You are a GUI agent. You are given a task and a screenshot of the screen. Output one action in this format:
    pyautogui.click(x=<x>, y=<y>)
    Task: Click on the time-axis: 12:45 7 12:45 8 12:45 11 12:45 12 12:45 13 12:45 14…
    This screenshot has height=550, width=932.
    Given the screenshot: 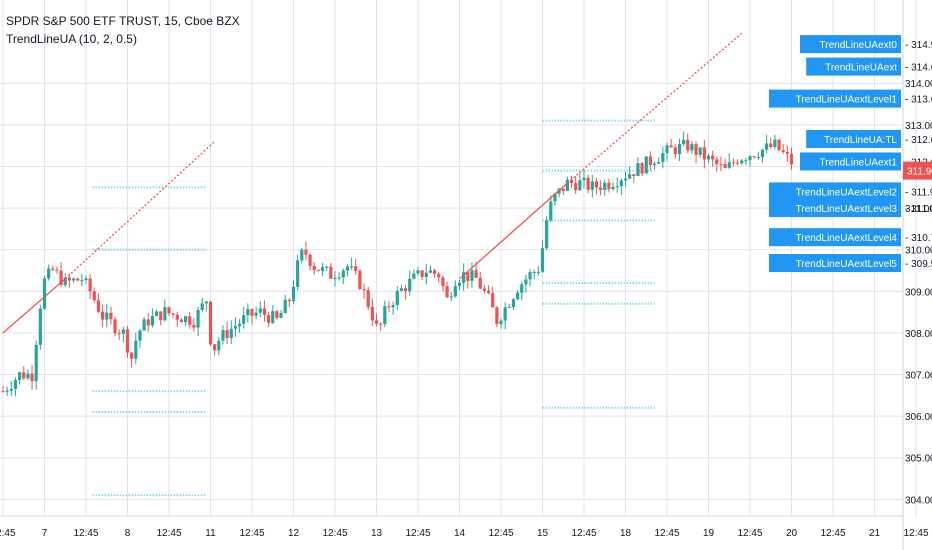 What is the action you would take?
    pyautogui.click(x=464, y=527)
    